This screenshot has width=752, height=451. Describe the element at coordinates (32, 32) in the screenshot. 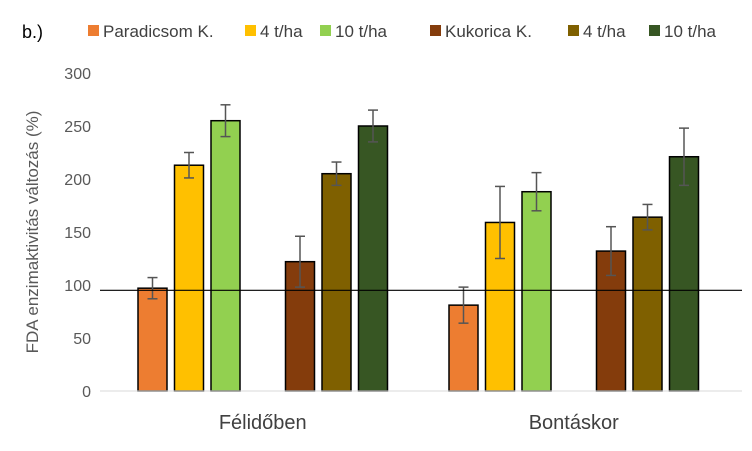

I see `panel-label: b.)` at that location.